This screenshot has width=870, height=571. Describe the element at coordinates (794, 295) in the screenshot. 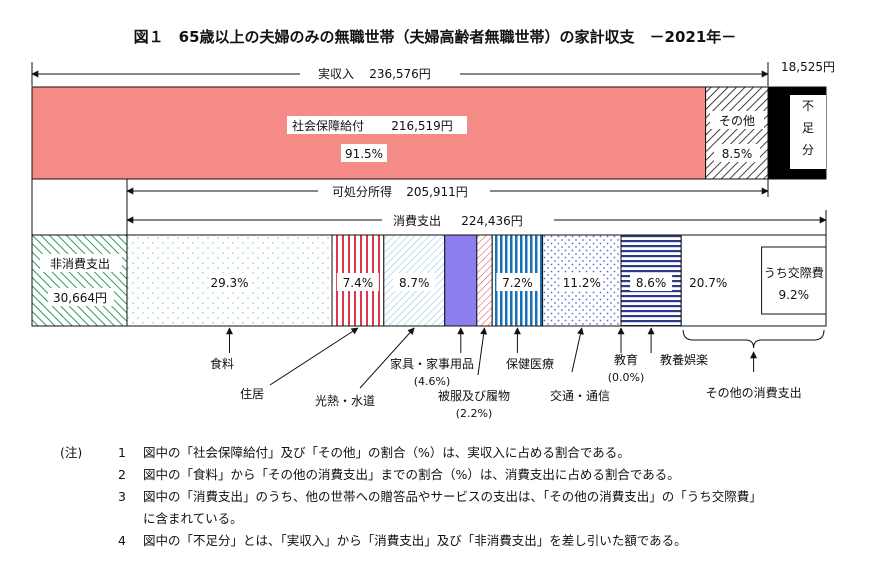

I see `entertainment-share: 9.2%` at that location.